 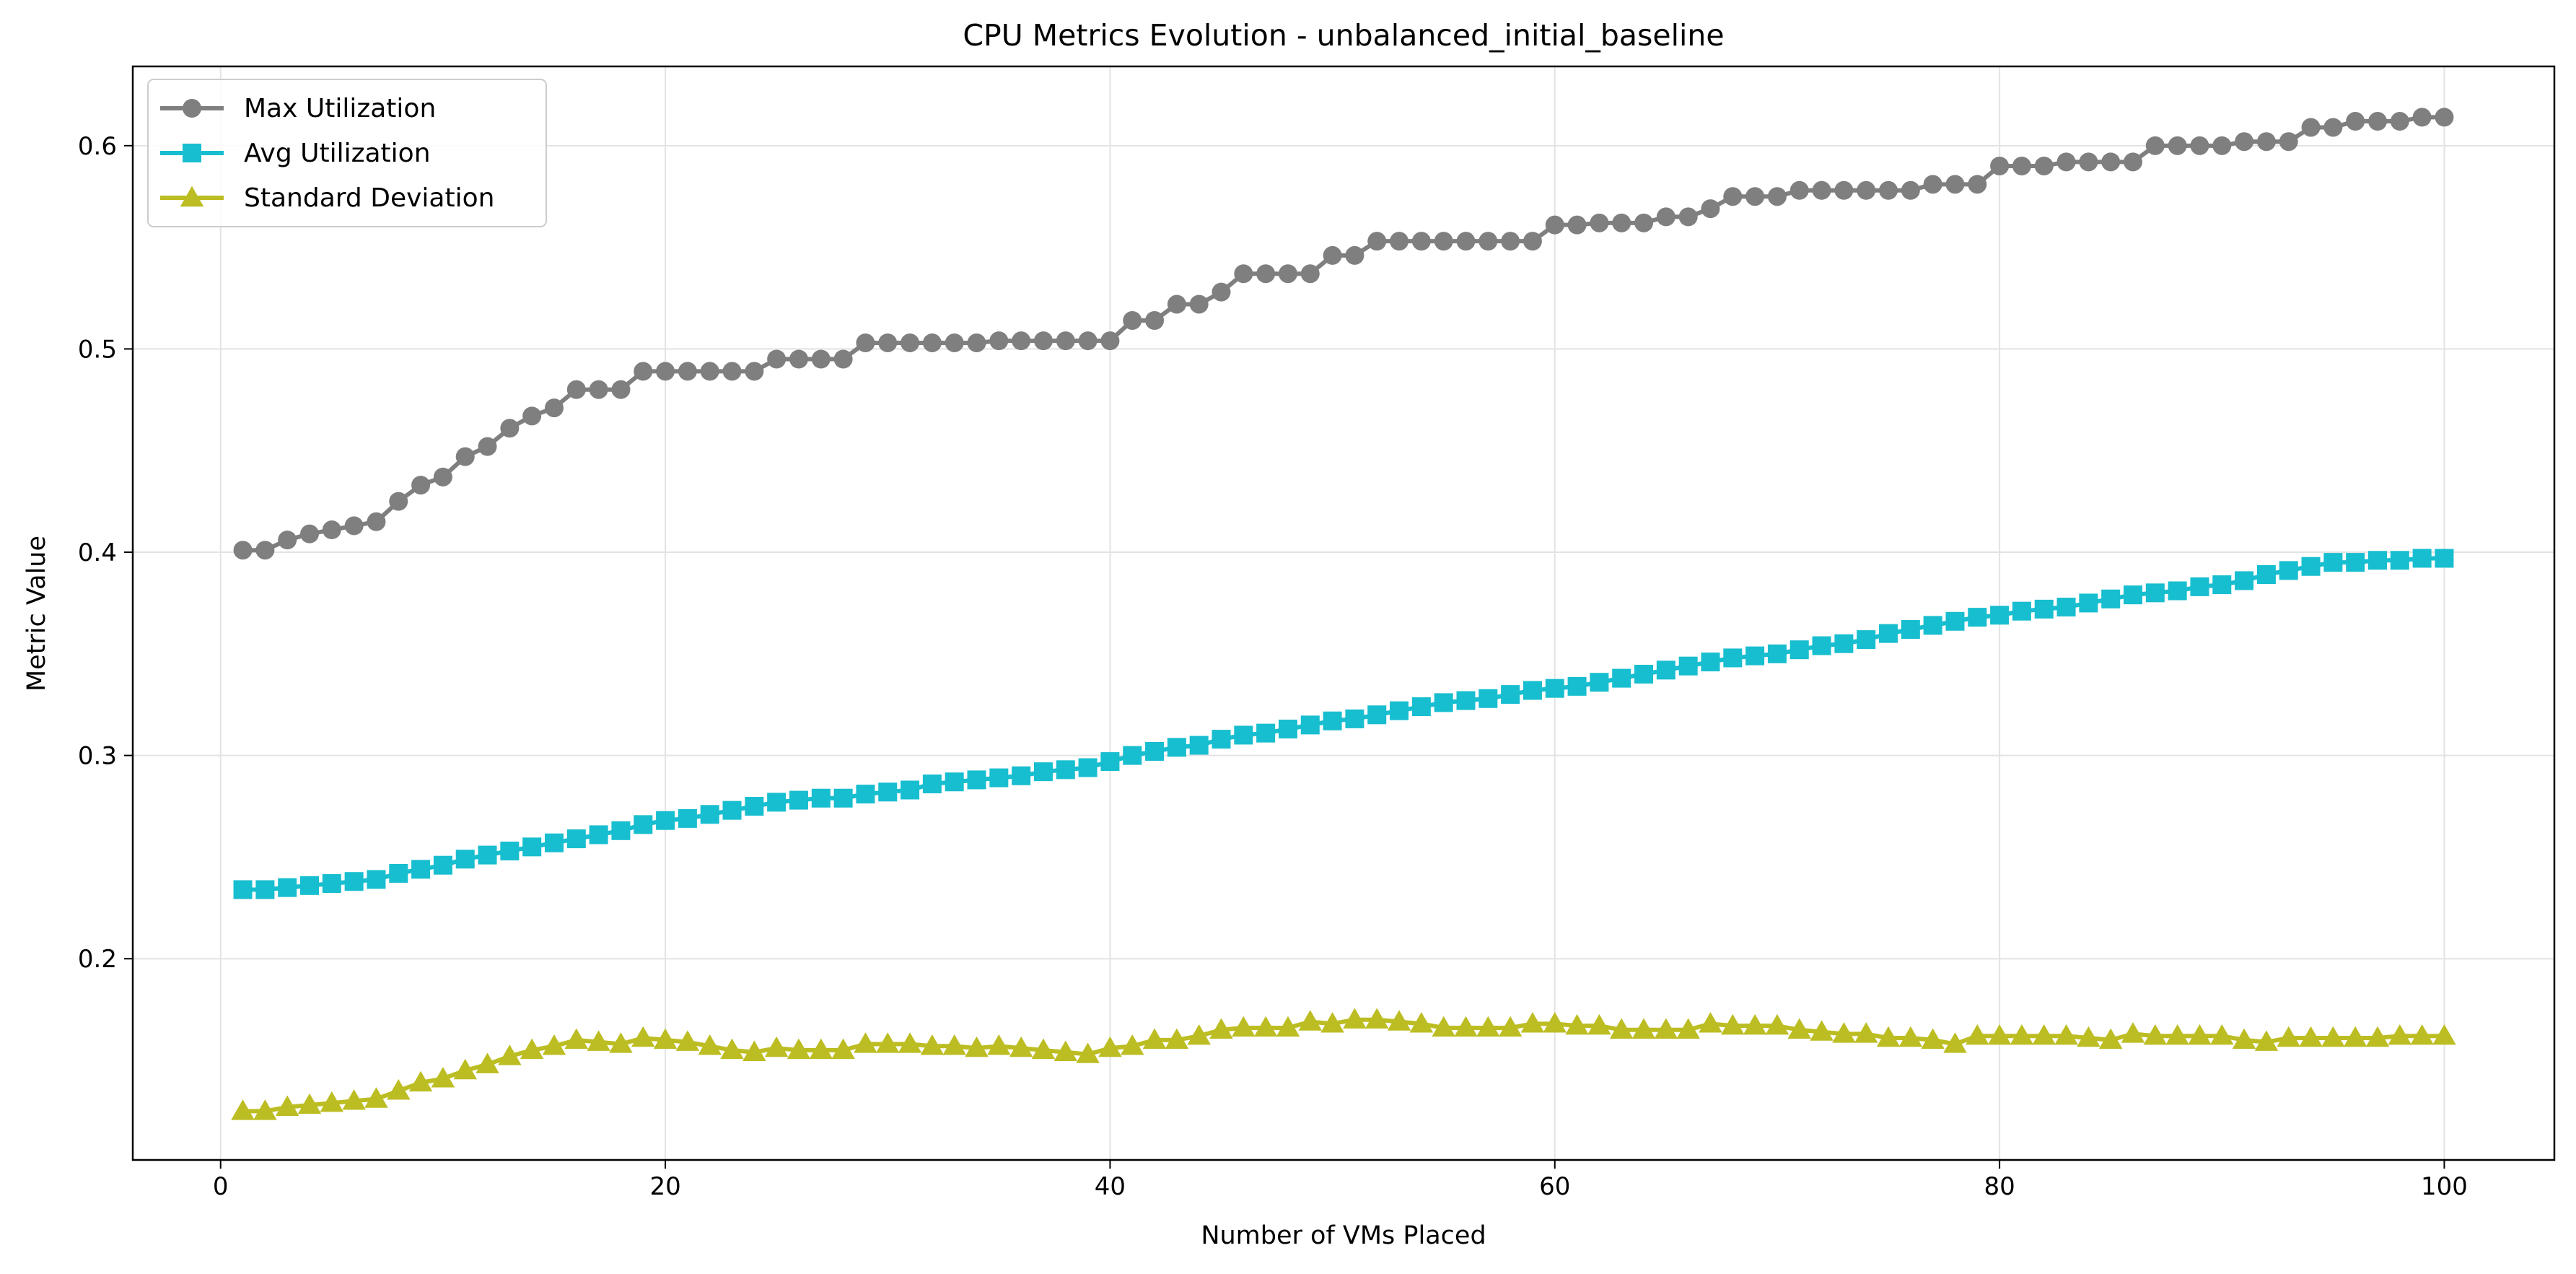 What do you see at coordinates (192, 197) in the screenshot?
I see `legend-swatch-marker` at bounding box center [192, 197].